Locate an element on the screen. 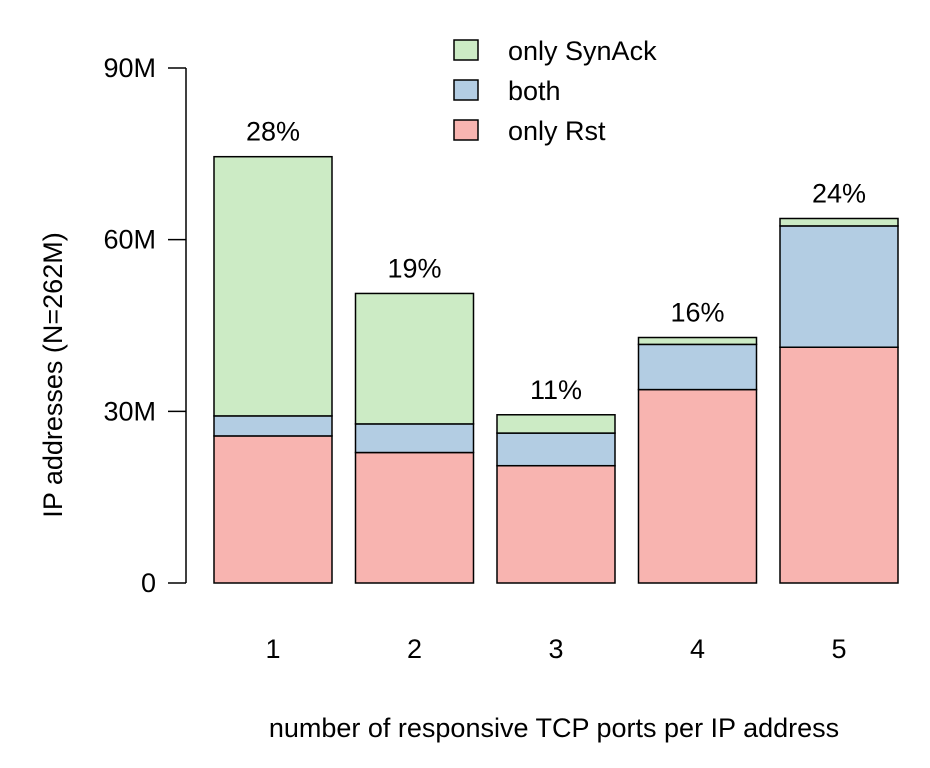 Image resolution: width=930 pixels, height=768 pixels. bar-percentage-label: 24% is located at coordinates (839, 193).